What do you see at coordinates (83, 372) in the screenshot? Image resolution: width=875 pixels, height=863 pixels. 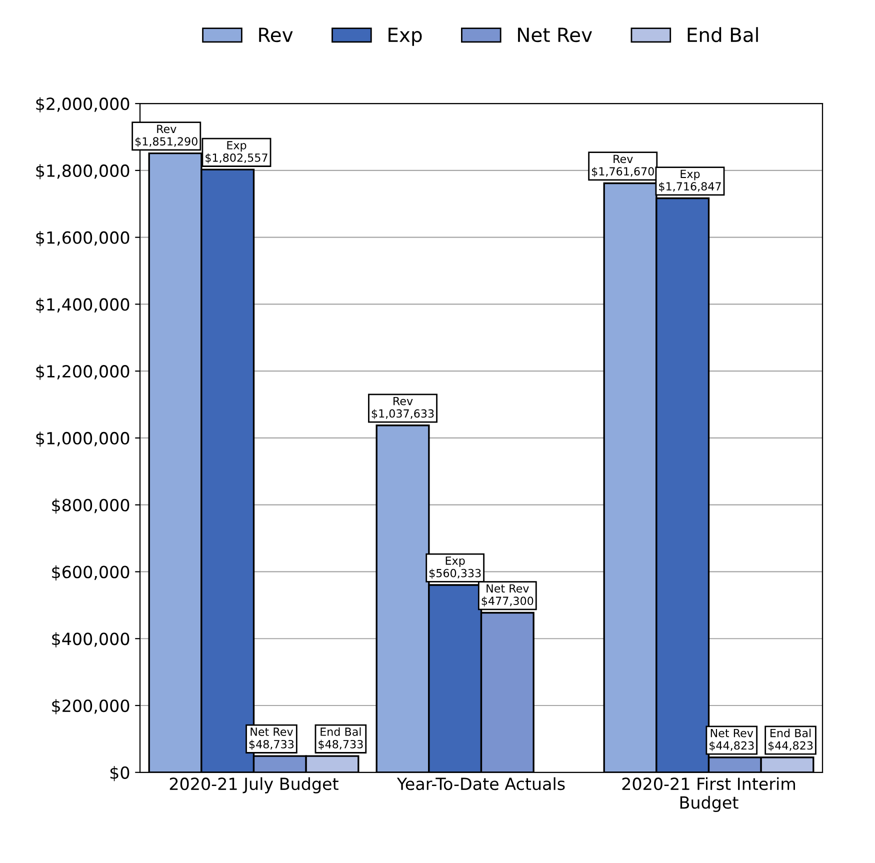 I see `y-tick-label: $1,200,000` at bounding box center [83, 372].